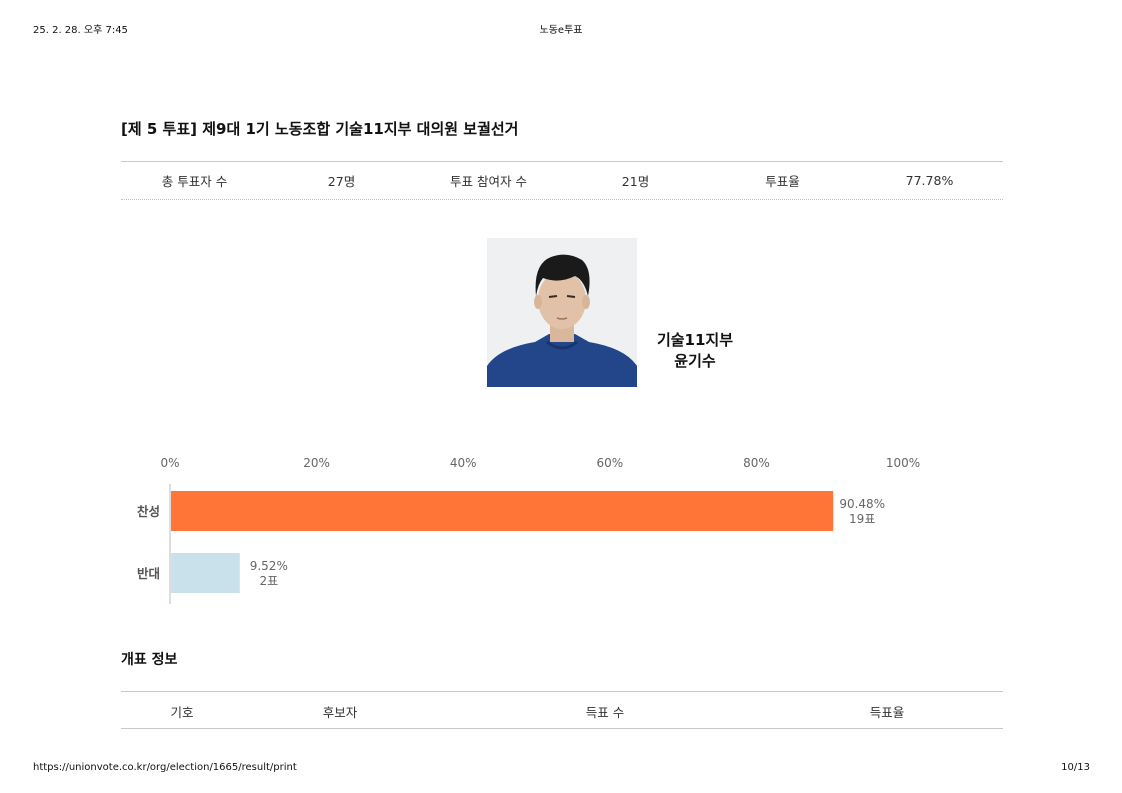  Describe the element at coordinates (609, 463) in the screenshot. I see `x-tick-label: 60%` at that location.